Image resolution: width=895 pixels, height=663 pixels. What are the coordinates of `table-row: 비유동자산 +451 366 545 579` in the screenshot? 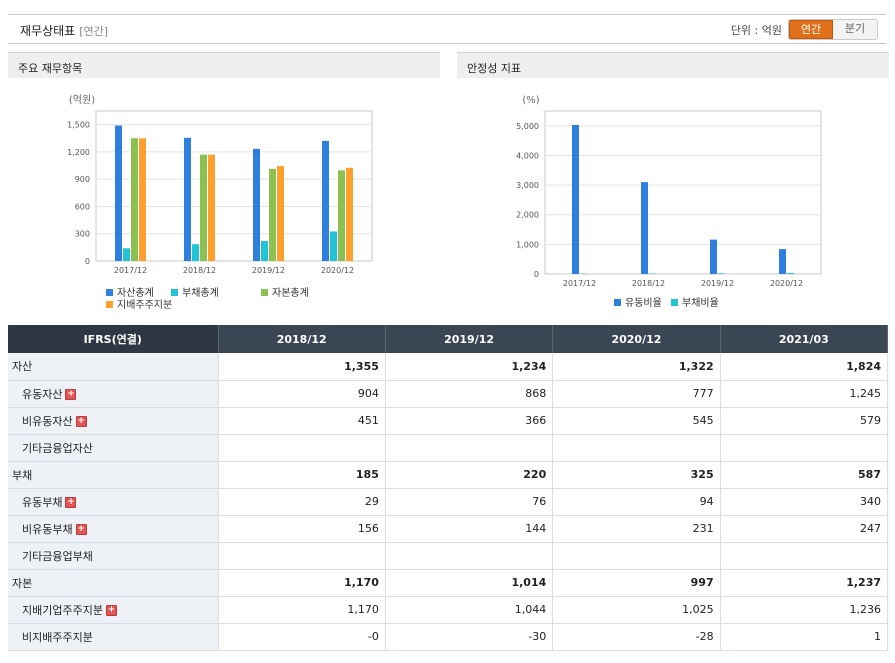 It's located at (448, 421).